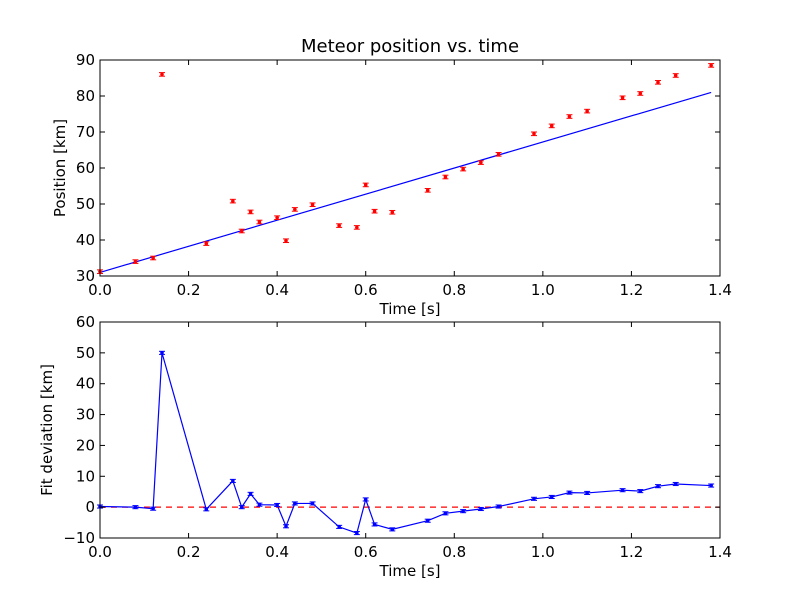 This screenshot has width=800, height=600. Describe the element at coordinates (85, 60) in the screenshot. I see `y-tick-label: 90` at that location.